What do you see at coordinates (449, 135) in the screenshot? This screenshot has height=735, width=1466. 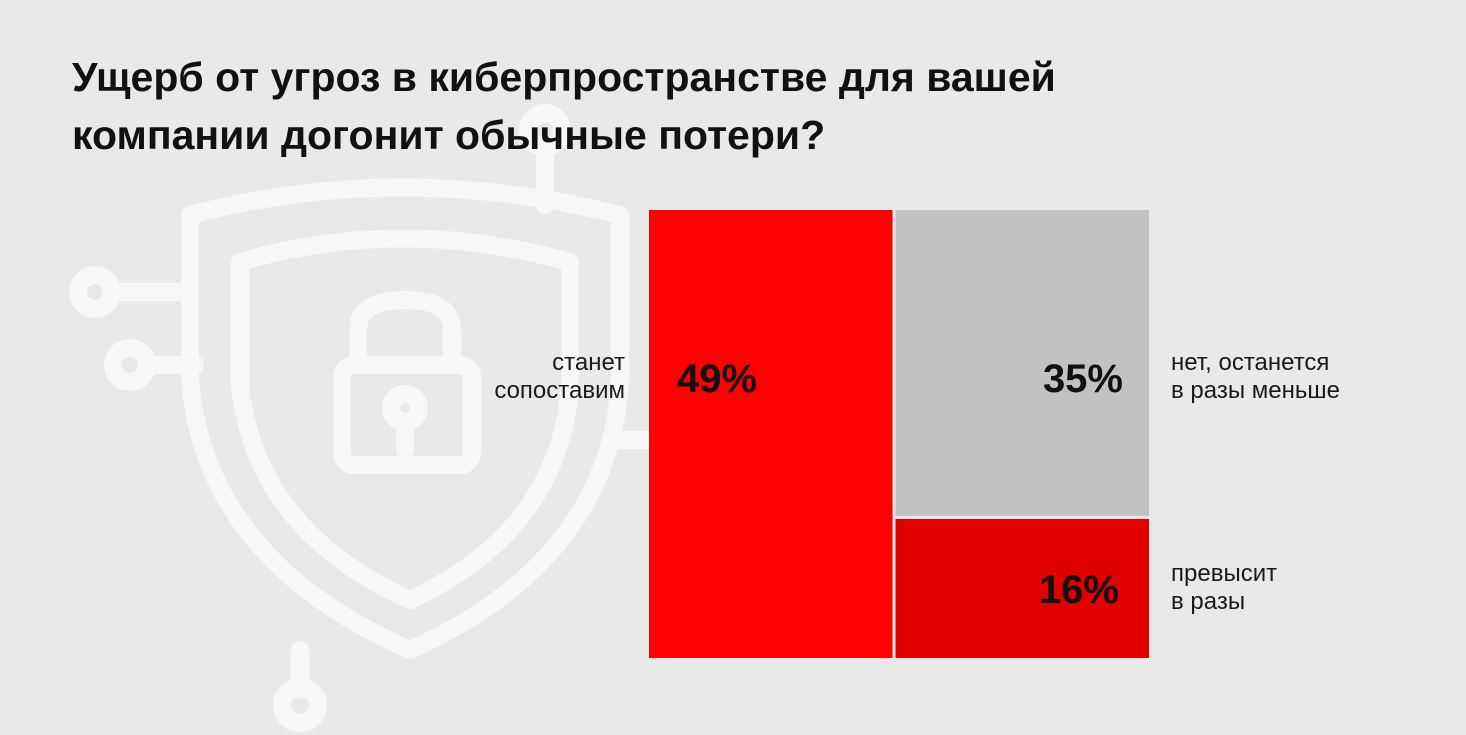 I see `title-line-2: компании догонит обычные потери?` at bounding box center [449, 135].